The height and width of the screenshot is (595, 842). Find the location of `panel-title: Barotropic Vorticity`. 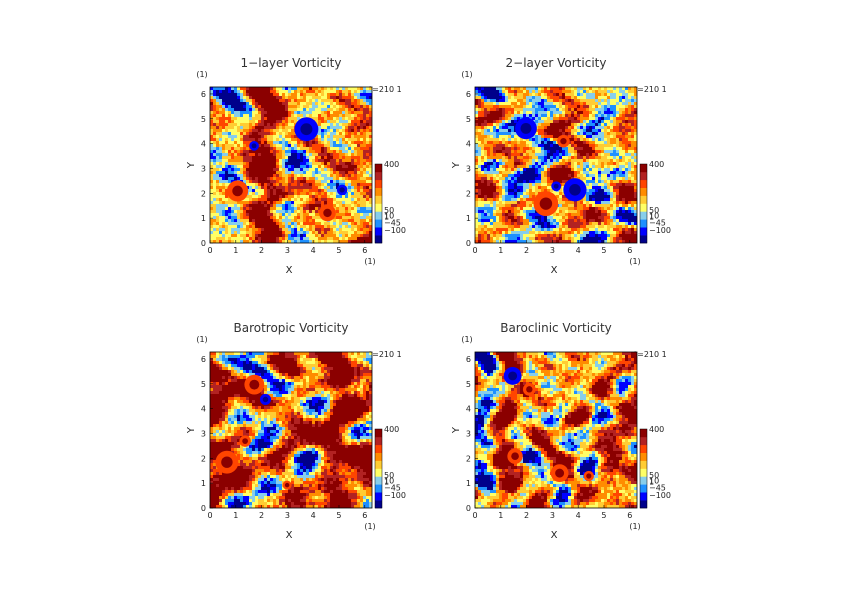

panel-title: Barotropic Vorticity is located at coordinates (290, 328).